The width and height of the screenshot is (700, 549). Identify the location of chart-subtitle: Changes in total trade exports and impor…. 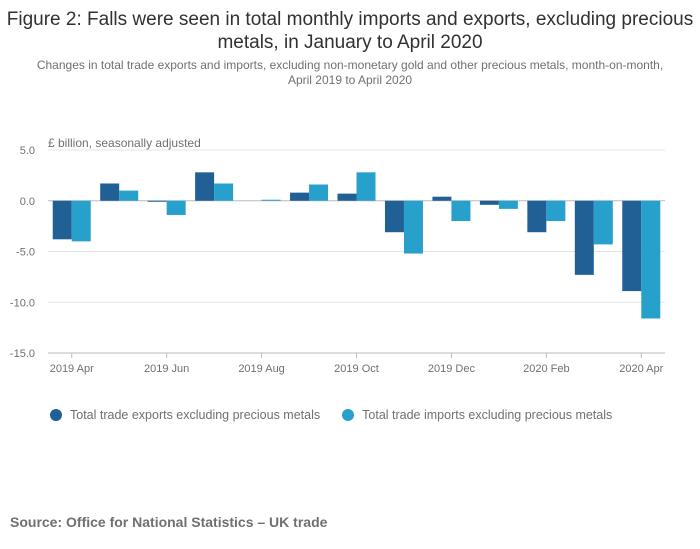
(350, 72).